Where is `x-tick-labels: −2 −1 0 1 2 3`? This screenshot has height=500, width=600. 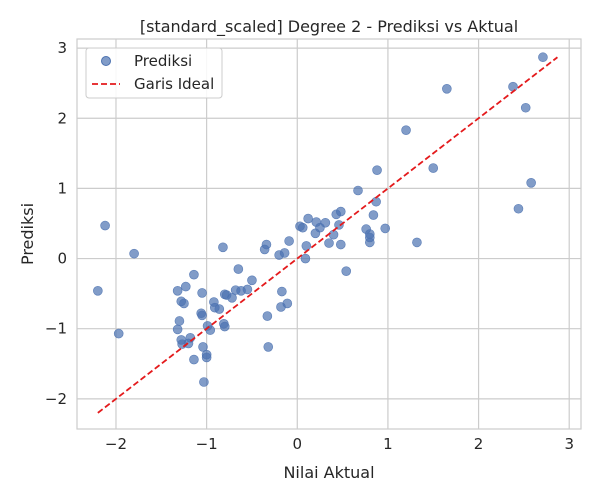 x-tick-labels: −2 −1 0 1 2 3 is located at coordinates (339, 444).